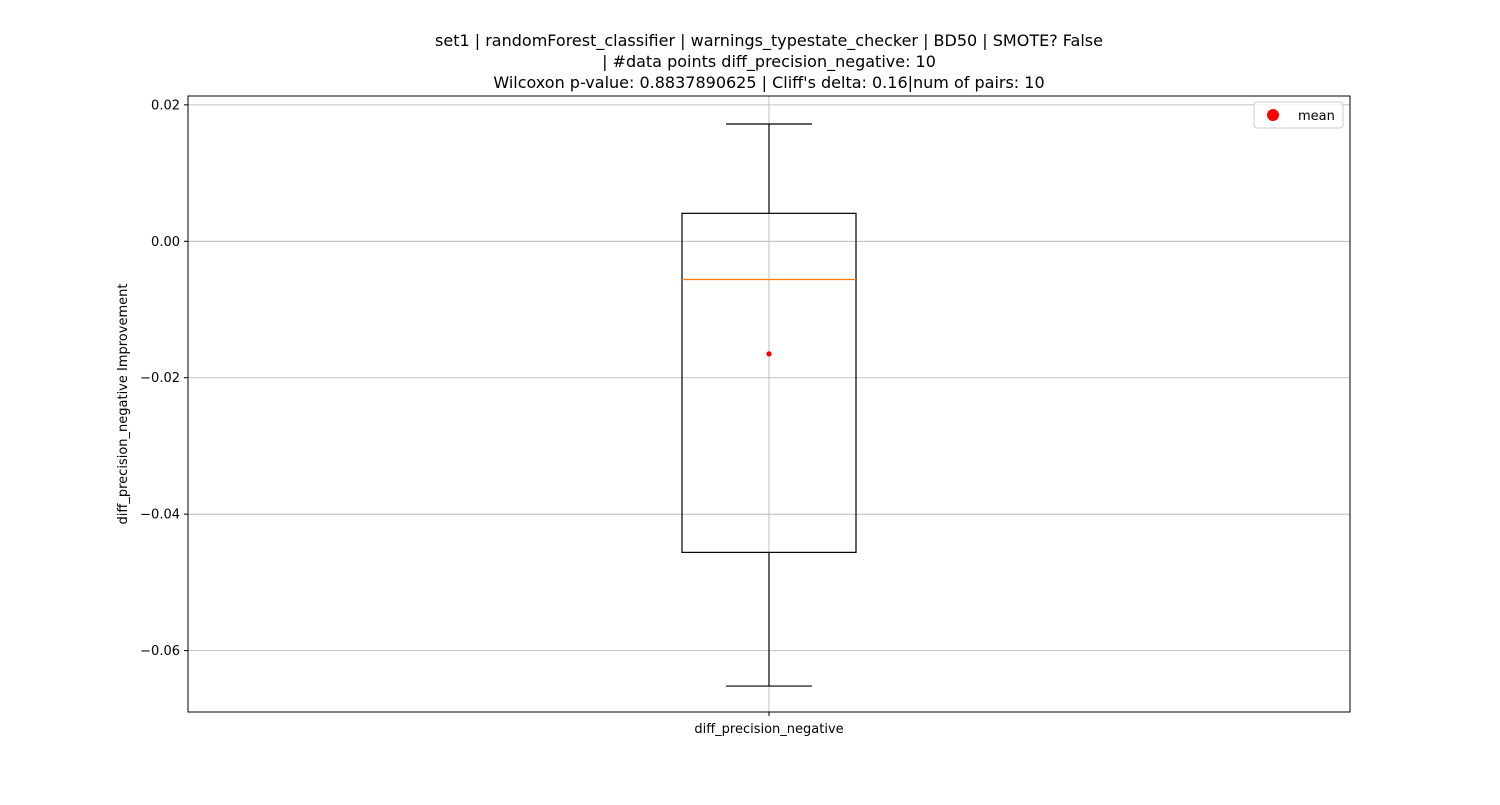 The width and height of the screenshot is (1500, 805). I want to click on mean-marker, so click(769, 354).